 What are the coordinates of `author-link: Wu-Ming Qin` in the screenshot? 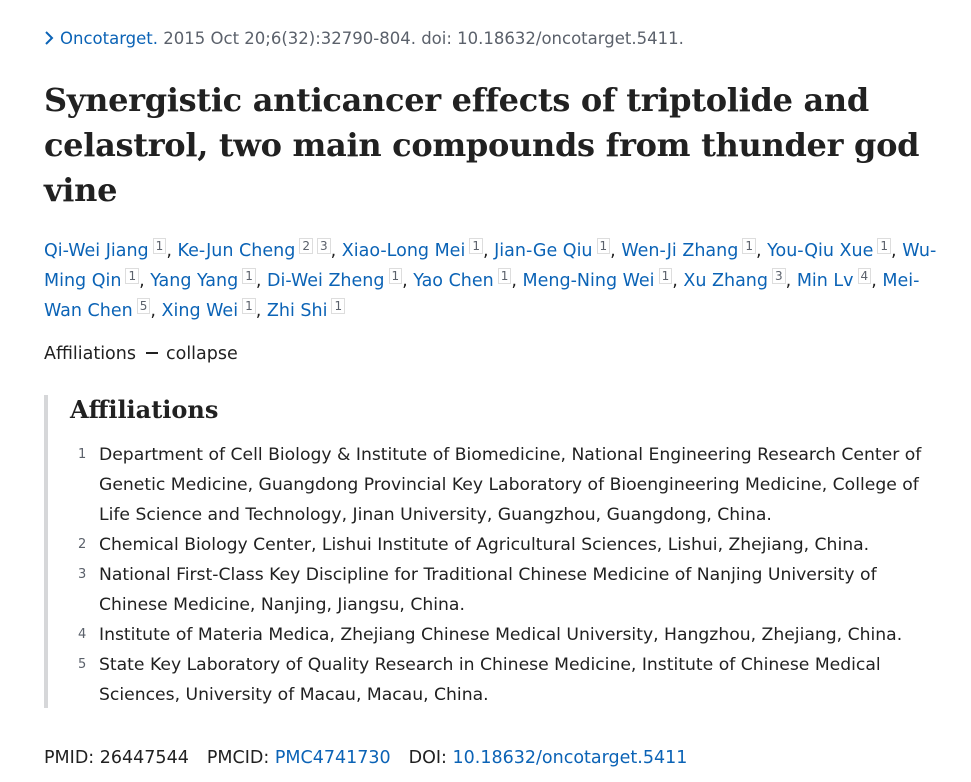 It's located at (490, 266).